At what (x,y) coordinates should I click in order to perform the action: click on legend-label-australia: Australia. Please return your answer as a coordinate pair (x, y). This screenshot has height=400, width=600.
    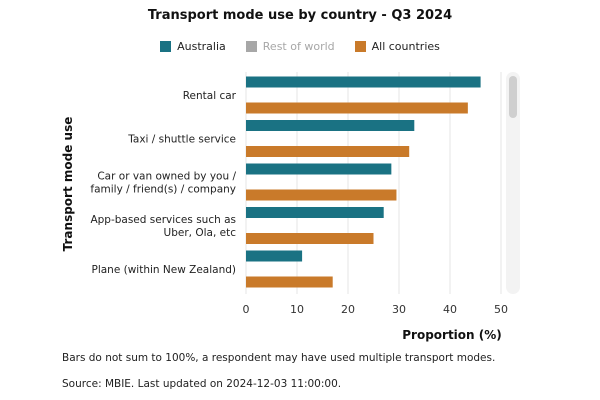
    Looking at the image, I should click on (201, 46).